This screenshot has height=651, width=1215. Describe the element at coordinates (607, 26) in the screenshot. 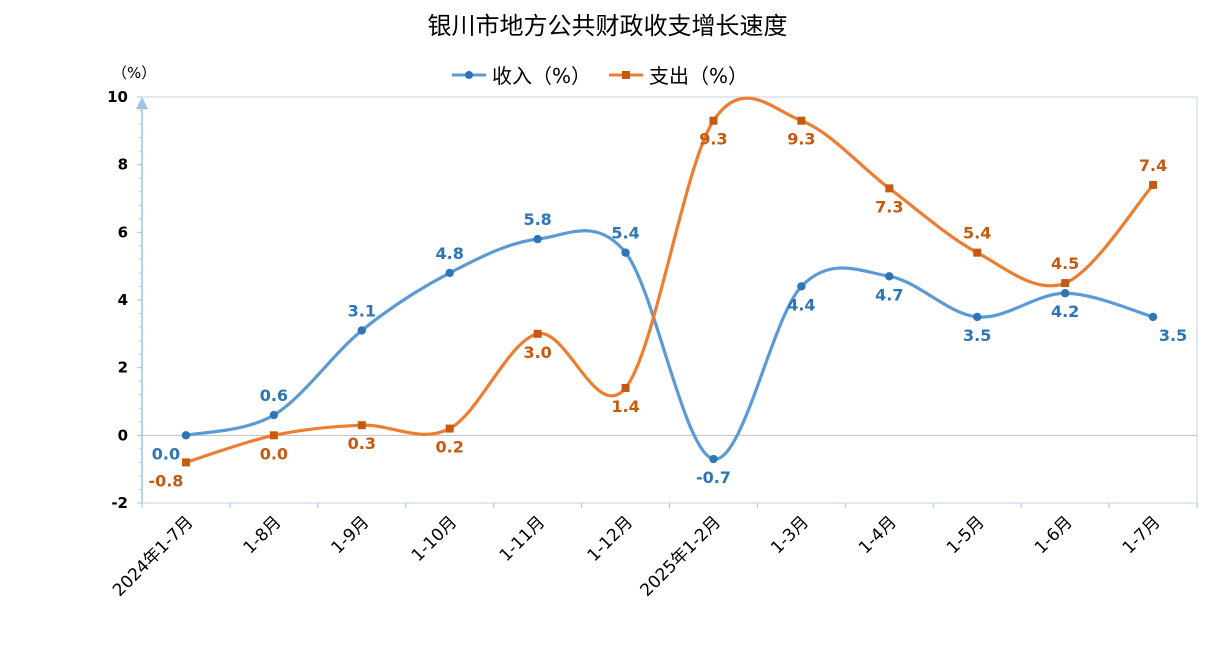

I see `chart-title: 银川市地方公共财政收支增长速度` at that location.